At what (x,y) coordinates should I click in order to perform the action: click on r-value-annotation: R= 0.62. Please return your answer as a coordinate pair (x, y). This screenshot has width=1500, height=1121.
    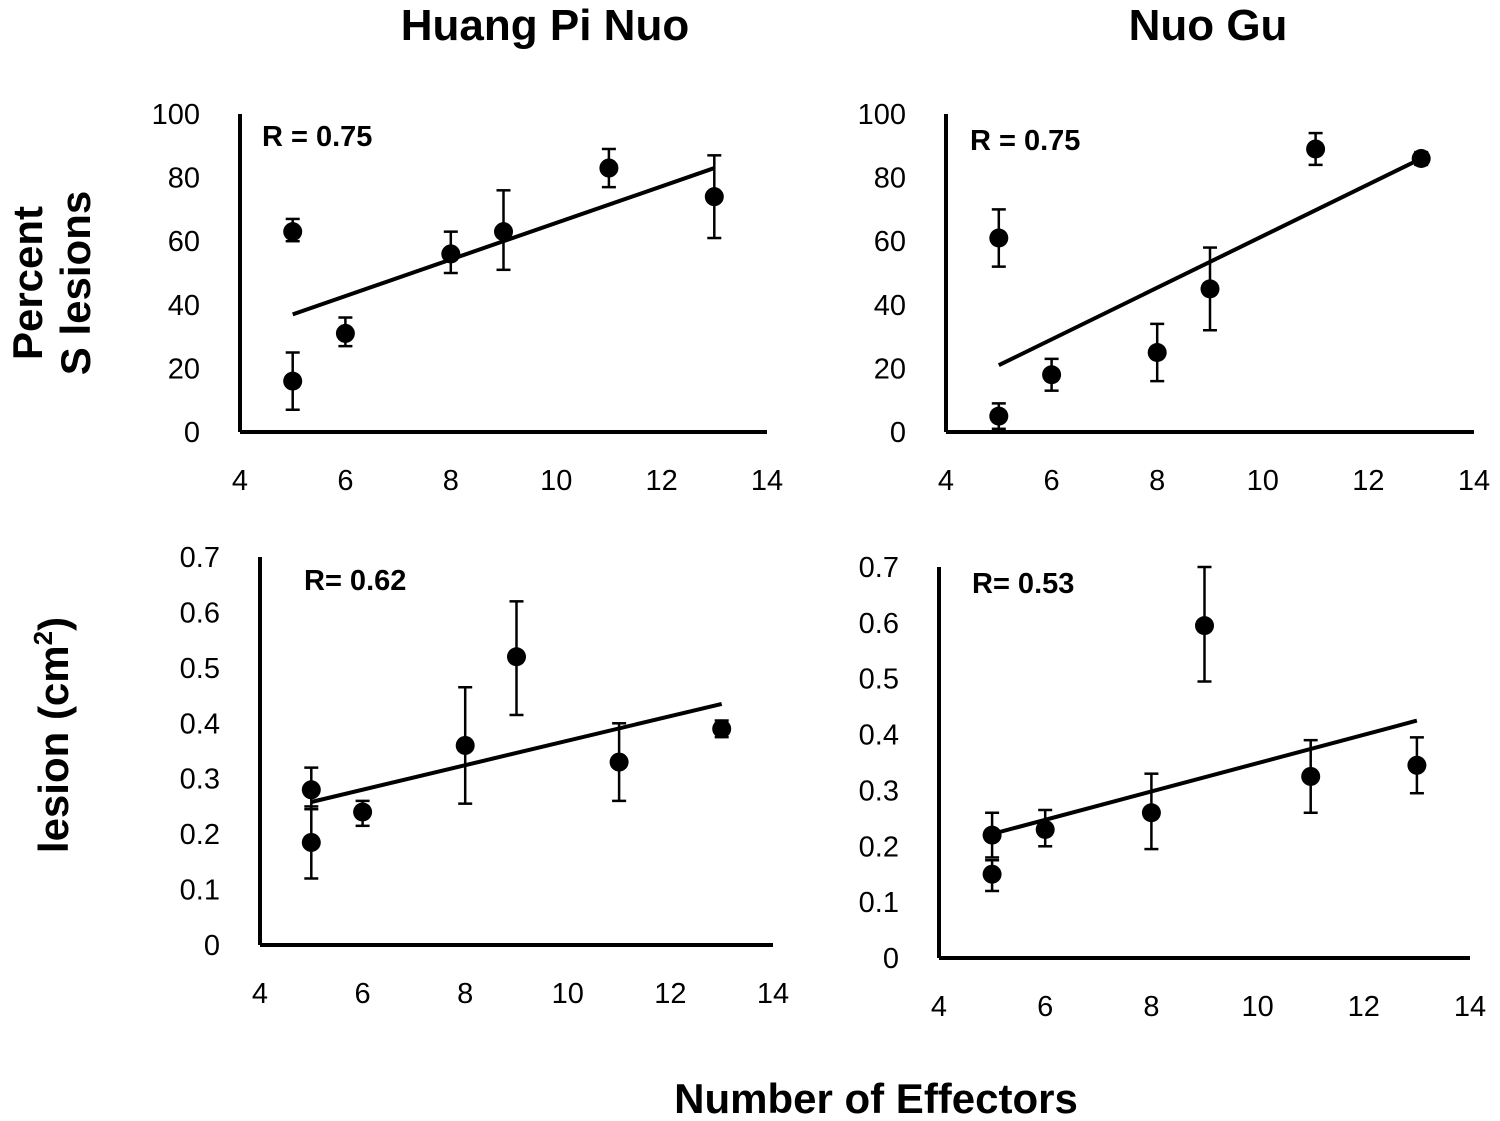
    Looking at the image, I should click on (355, 581).